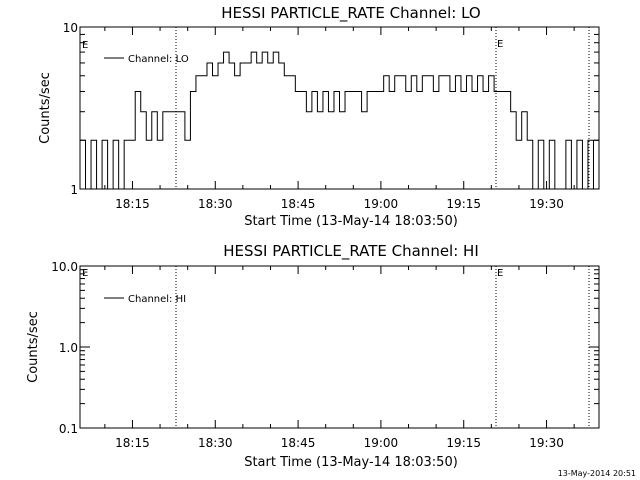 The width and height of the screenshot is (640, 480). What do you see at coordinates (463, 204) in the screenshot?
I see `lo-x-tick-label: 19:15` at bounding box center [463, 204].